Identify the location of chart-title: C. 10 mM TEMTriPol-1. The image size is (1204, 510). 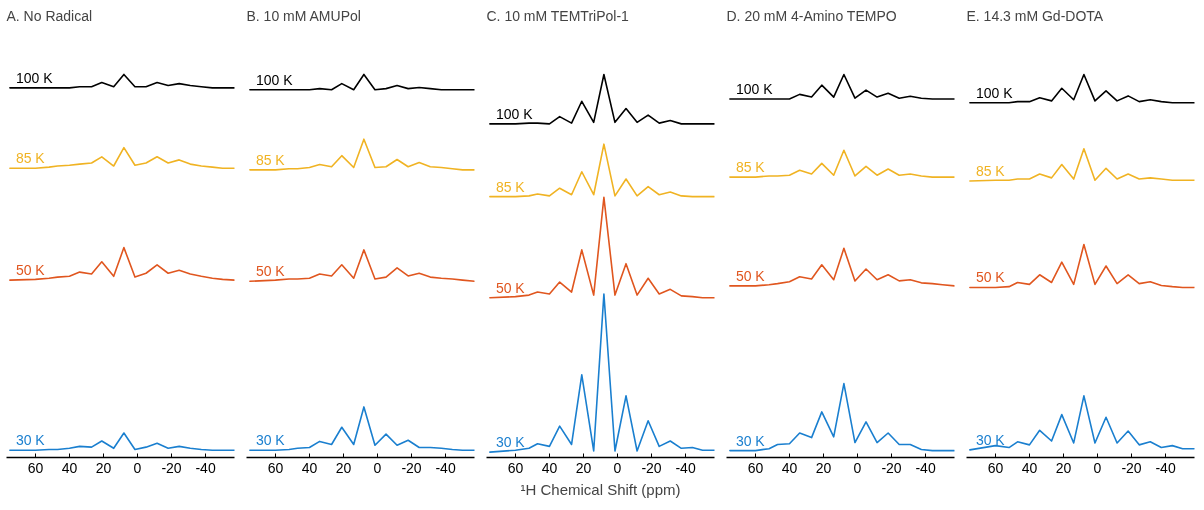
(558, 15).